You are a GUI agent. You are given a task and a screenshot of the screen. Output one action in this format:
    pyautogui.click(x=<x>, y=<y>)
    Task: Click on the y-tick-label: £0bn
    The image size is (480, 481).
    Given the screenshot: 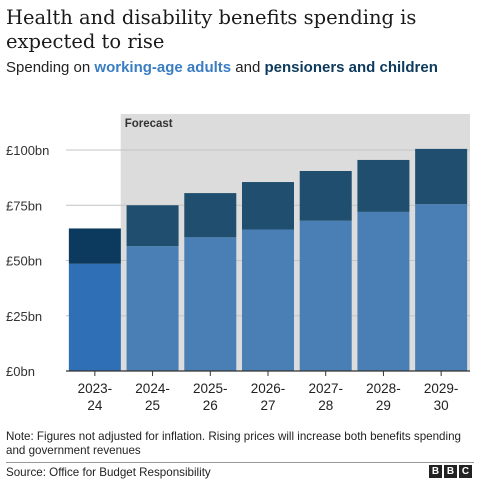 What is the action you would take?
    pyautogui.click(x=20, y=371)
    